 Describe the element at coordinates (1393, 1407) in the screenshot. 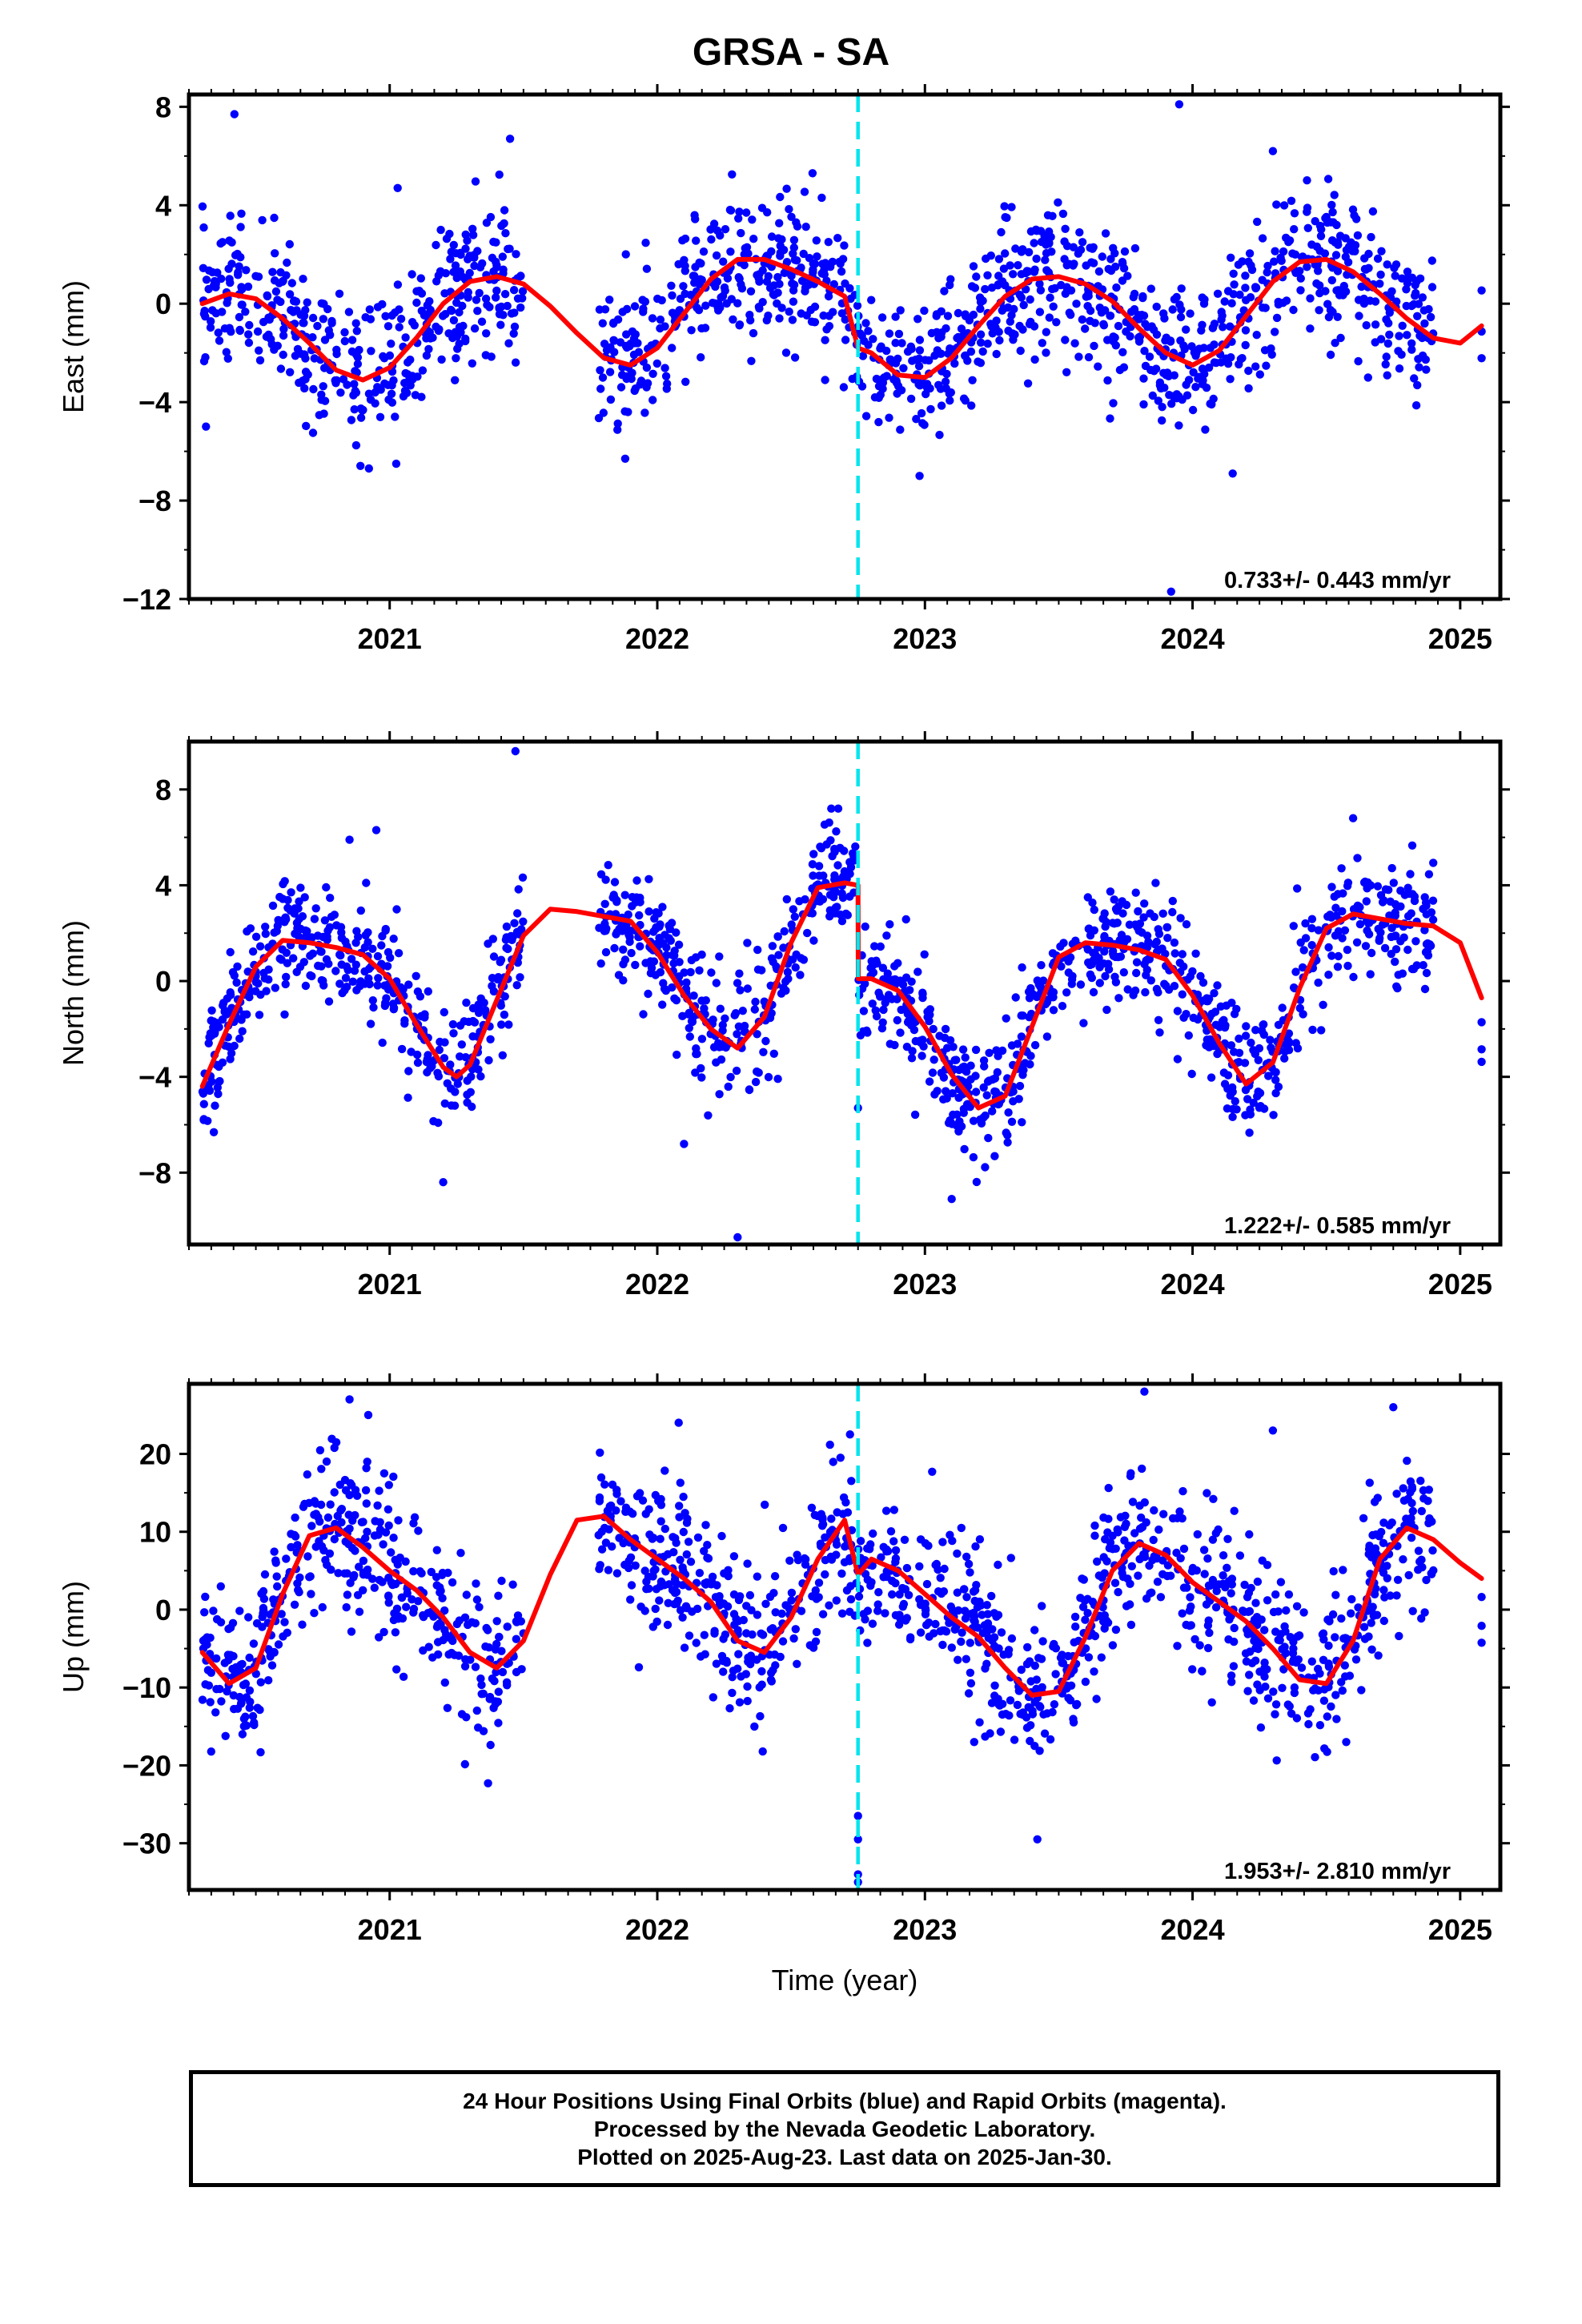

I see `up-outlier-point` at that location.